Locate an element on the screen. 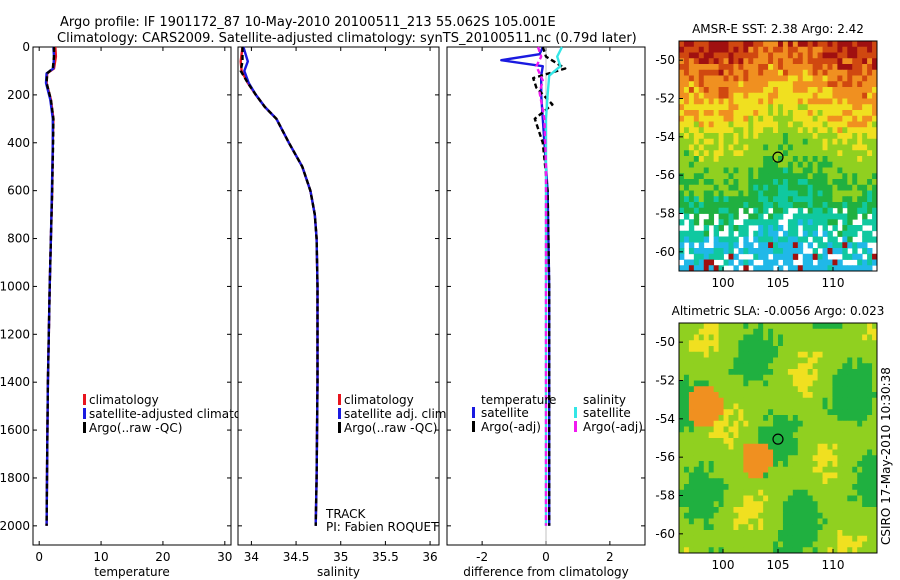  sla-map-cells is located at coordinates (778, 438).